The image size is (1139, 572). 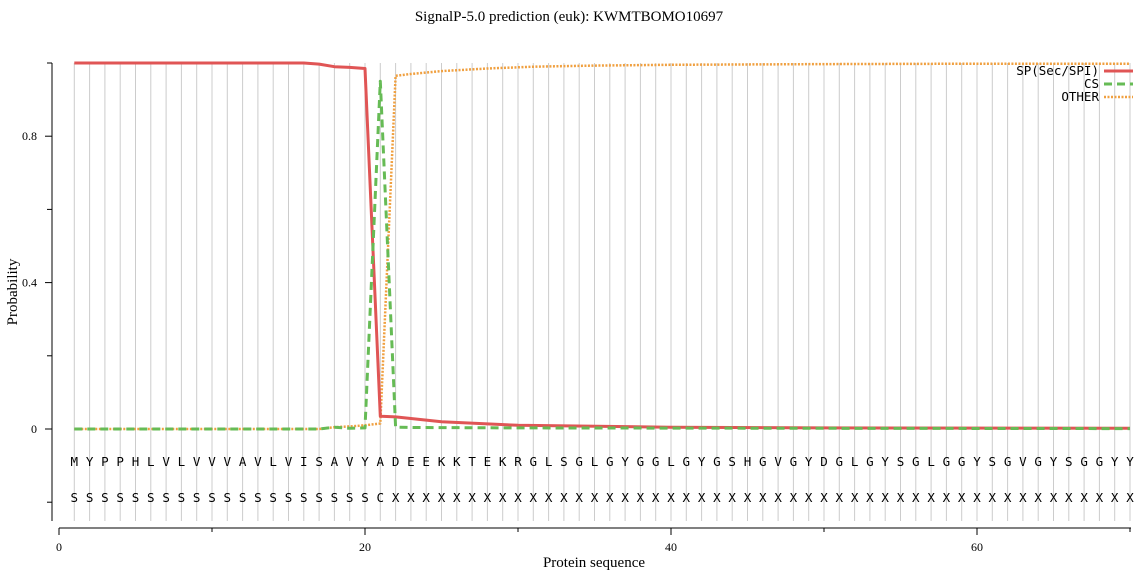 What do you see at coordinates (105, 461) in the screenshot?
I see `residue-letter: P` at bounding box center [105, 461].